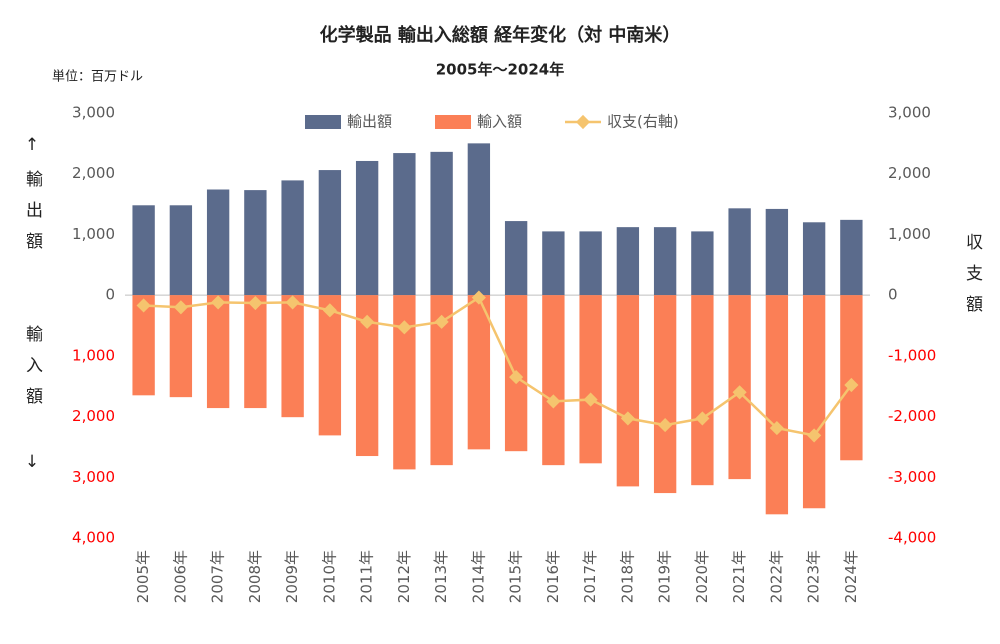  Describe the element at coordinates (499, 122) in the screenshot. I see `legend-label: 輸入額` at that location.